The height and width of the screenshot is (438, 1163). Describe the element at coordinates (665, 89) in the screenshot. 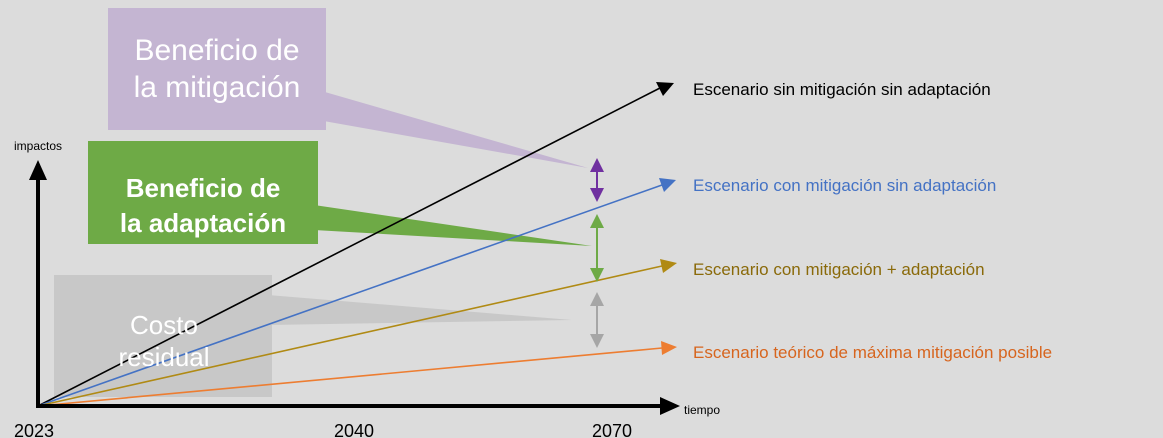

I see `scenario-arrowhead-no-mitigation` at that location.